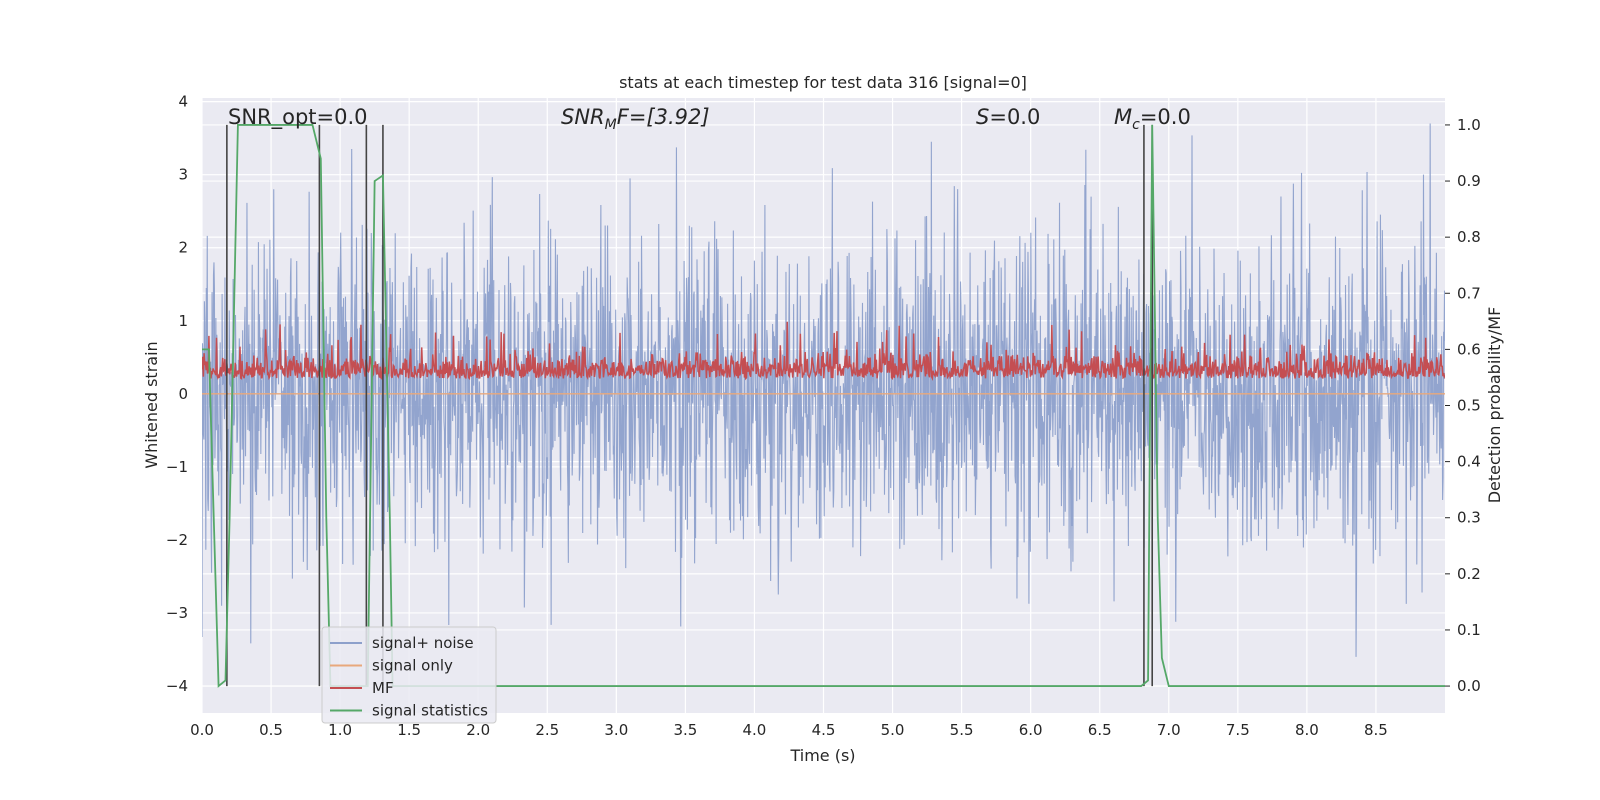 This screenshot has height=800, width=1600. What do you see at coordinates (1014, 117) in the screenshot?
I see `annotation-s-rest: =0.0` at bounding box center [1014, 117].